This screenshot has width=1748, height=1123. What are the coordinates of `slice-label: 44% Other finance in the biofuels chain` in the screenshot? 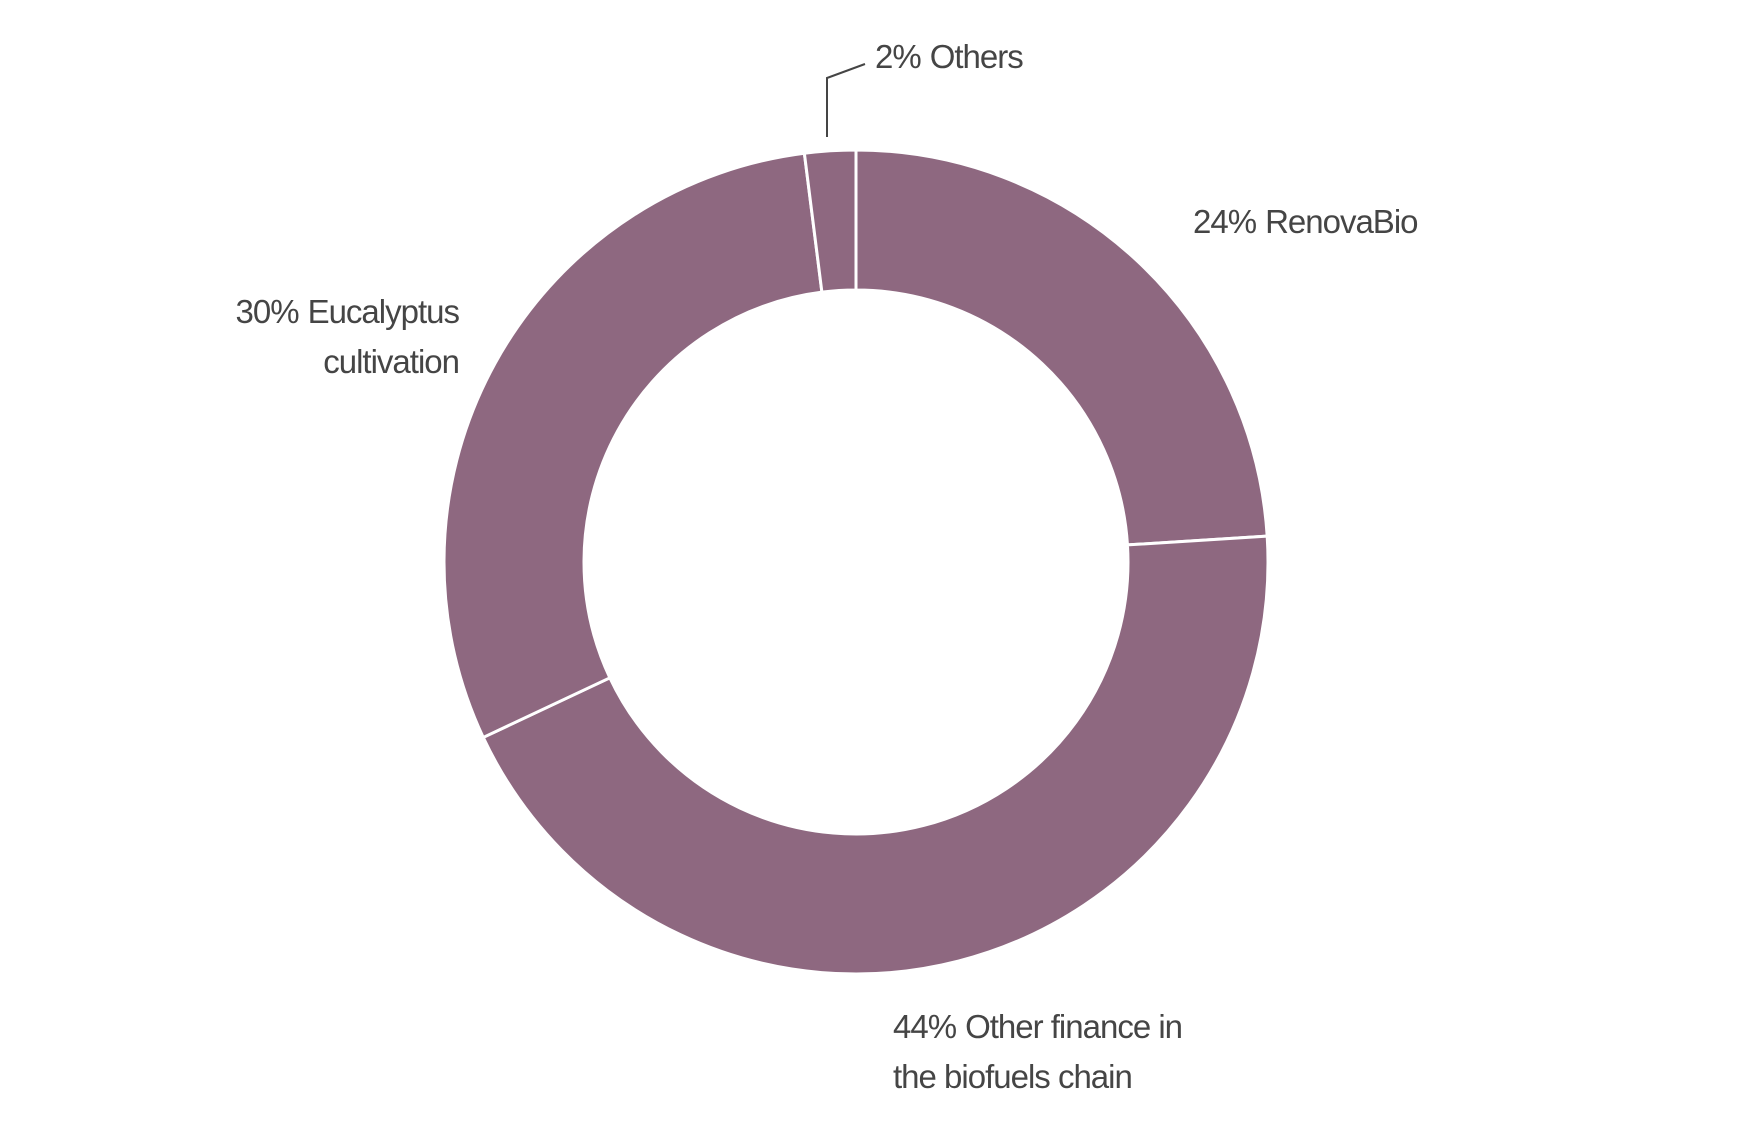 It's located at (1058, 1052).